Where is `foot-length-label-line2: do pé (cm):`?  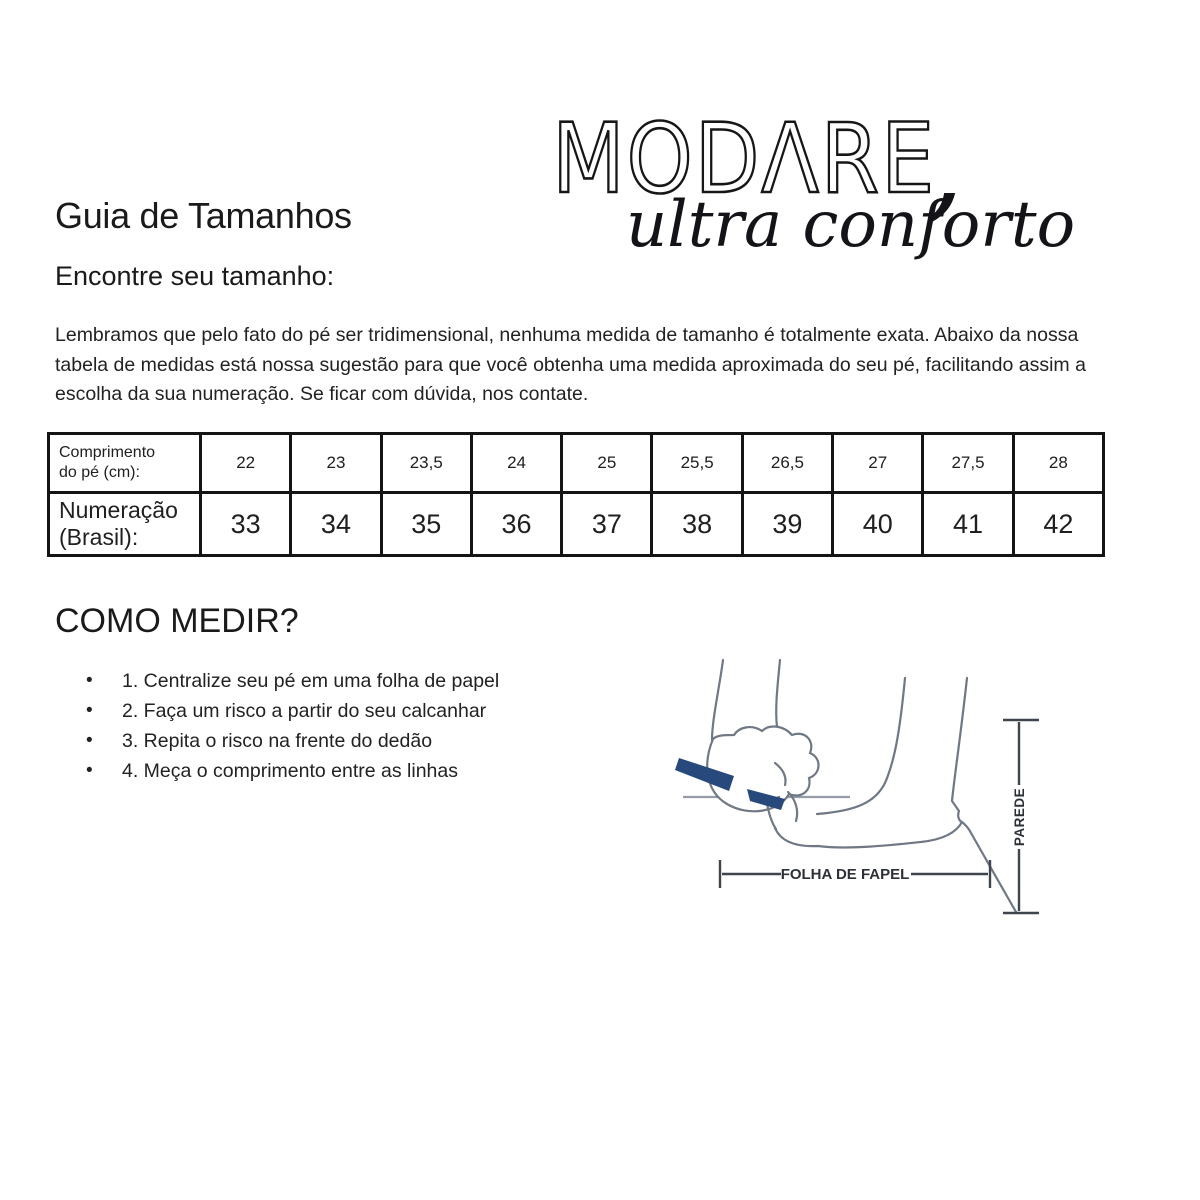
foot-length-label-line2: do pé (cm): is located at coordinates (99, 472).